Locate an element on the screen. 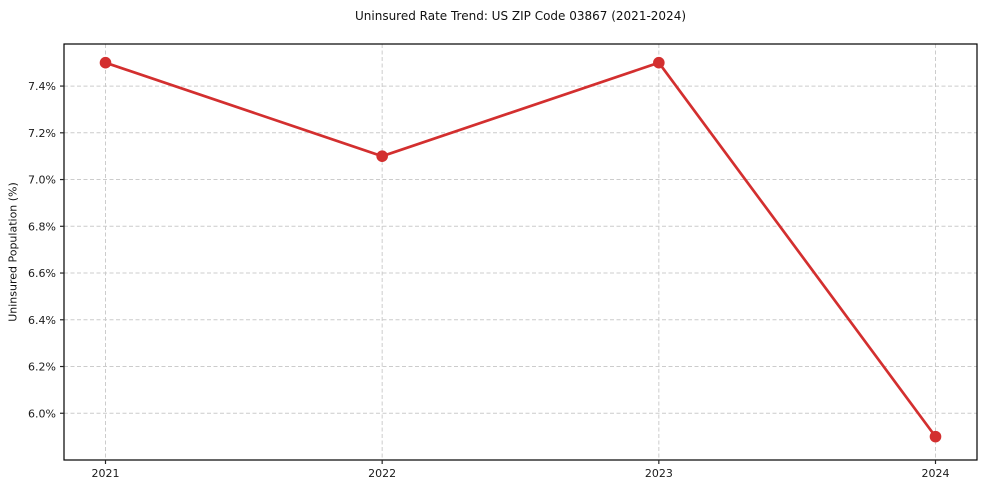 Image resolution: width=989 pixels, height=490 pixels. y-tick-label: 7.0% is located at coordinates (42, 180).